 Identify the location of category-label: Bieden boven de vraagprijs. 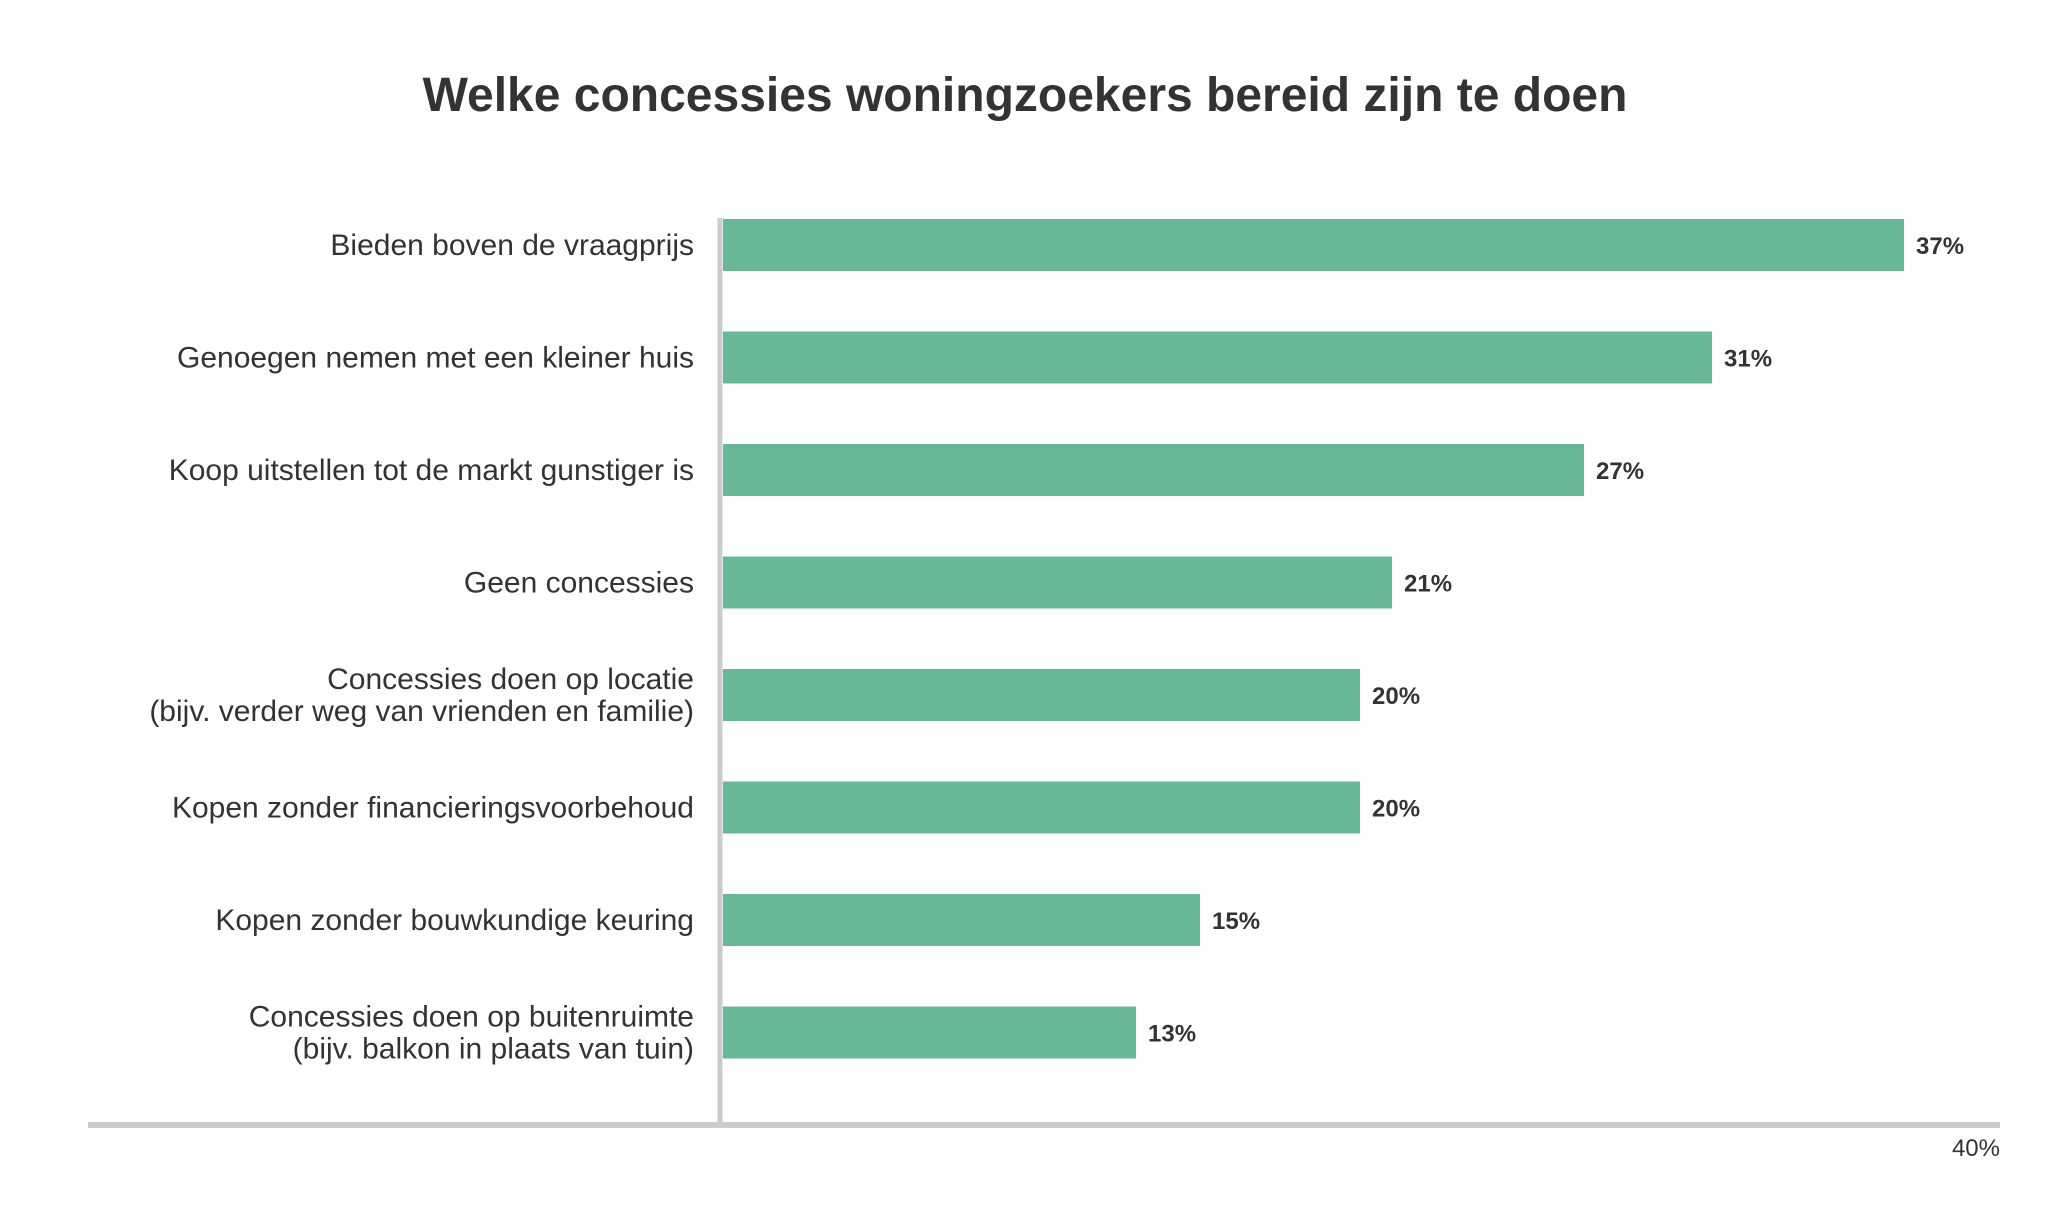
(512, 245).